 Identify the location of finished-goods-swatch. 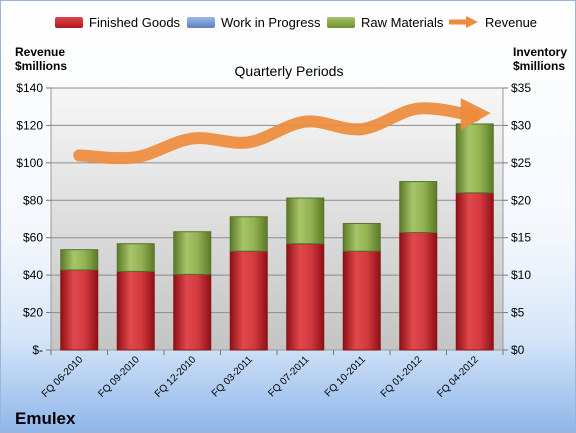
(69, 22).